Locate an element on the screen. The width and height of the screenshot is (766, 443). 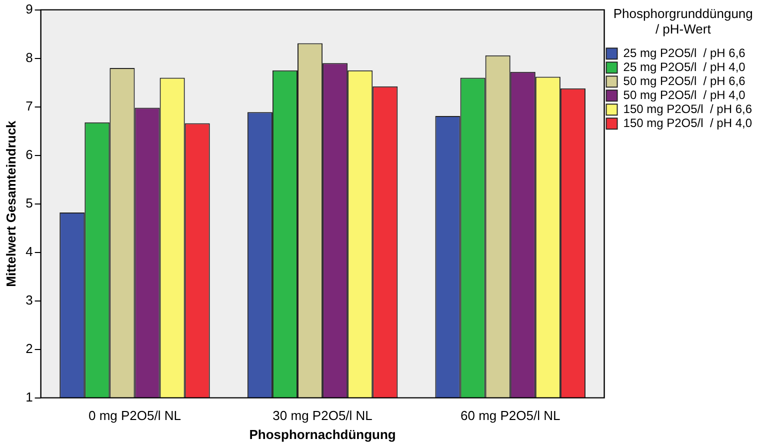
legend-label: 150 mg P2O5/l / pH 6,6 is located at coordinates (687, 109).